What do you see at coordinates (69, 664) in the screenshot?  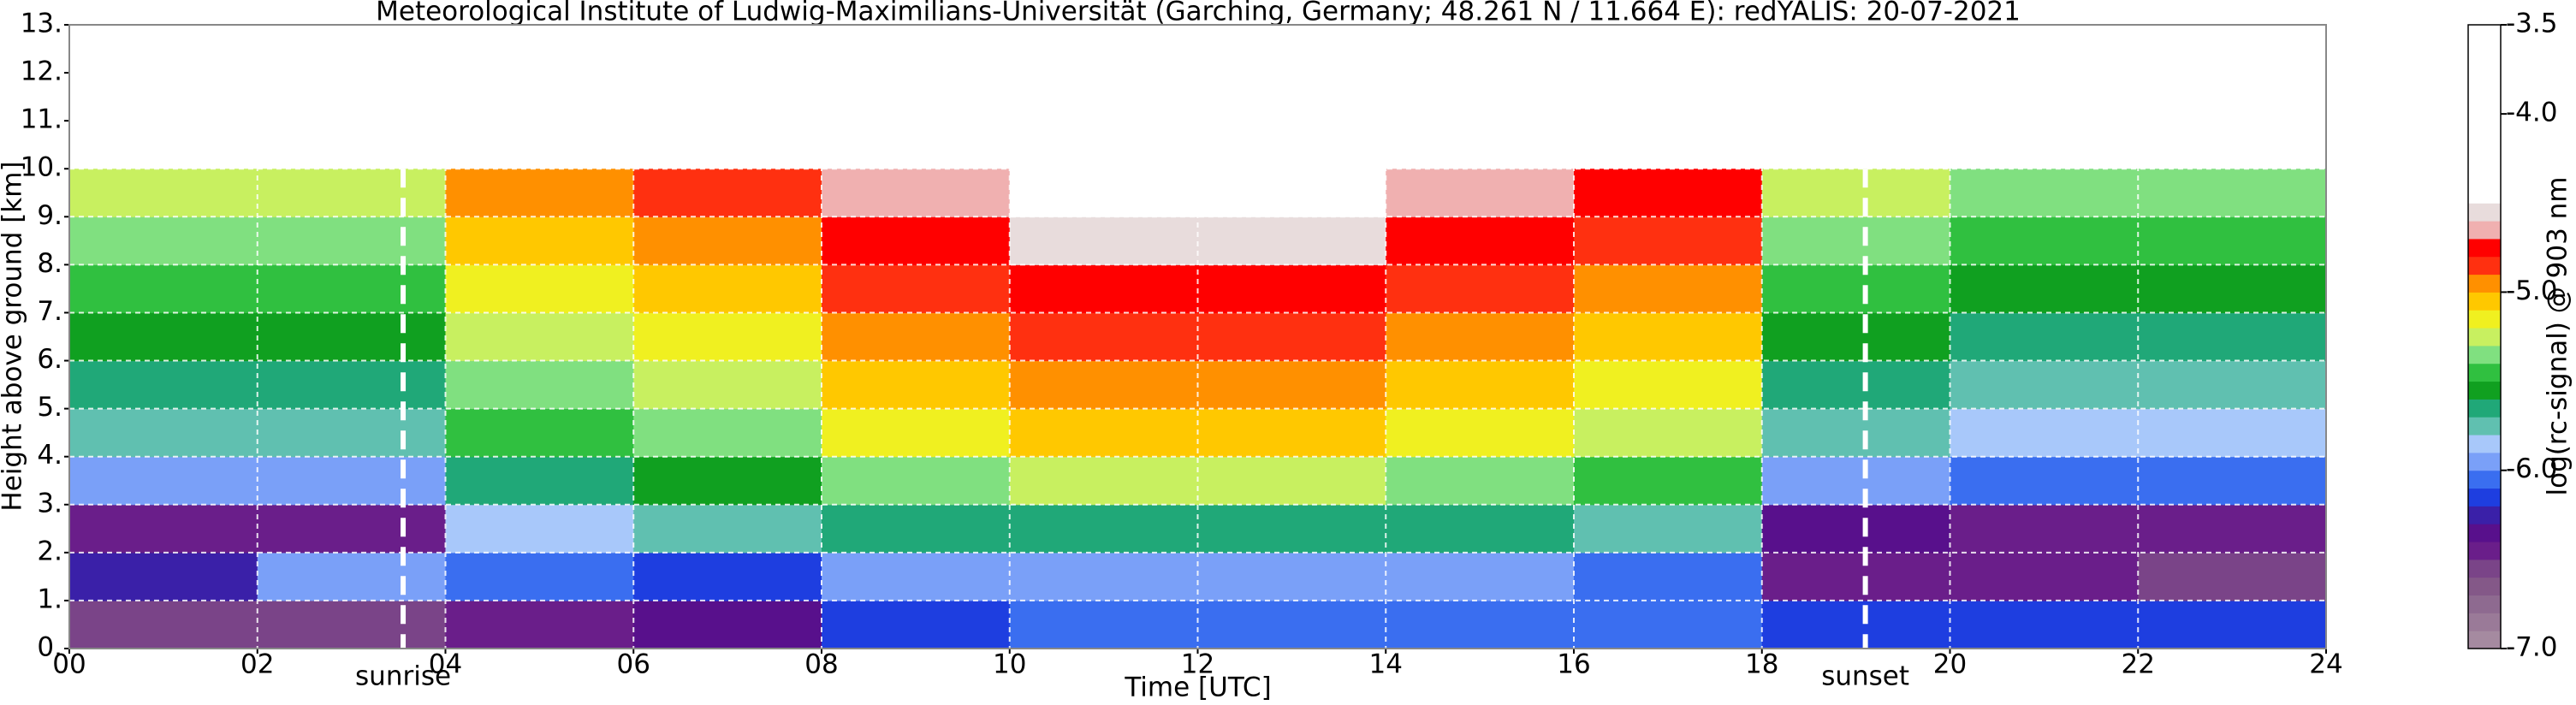 I see `x-tick-label: 00` at bounding box center [69, 664].